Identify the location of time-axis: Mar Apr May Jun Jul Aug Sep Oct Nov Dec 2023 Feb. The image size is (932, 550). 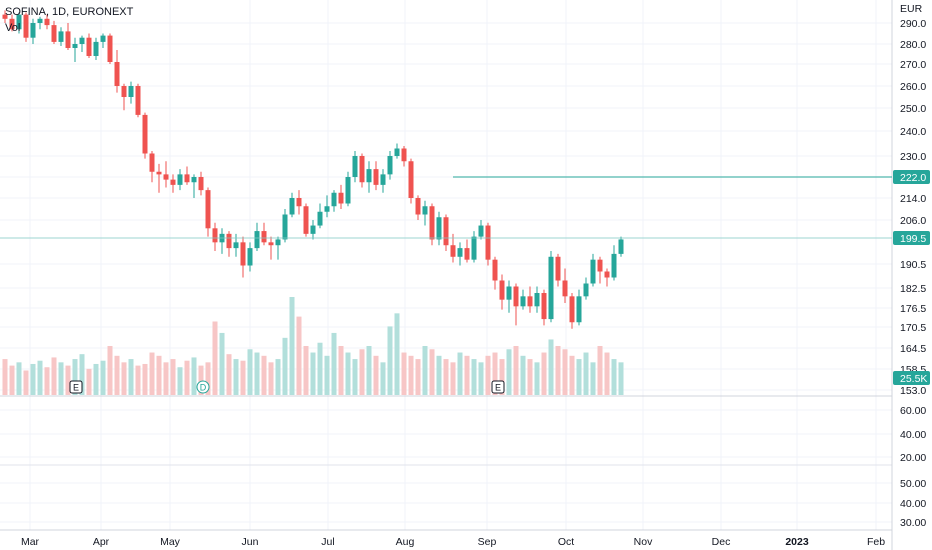
(453, 542).